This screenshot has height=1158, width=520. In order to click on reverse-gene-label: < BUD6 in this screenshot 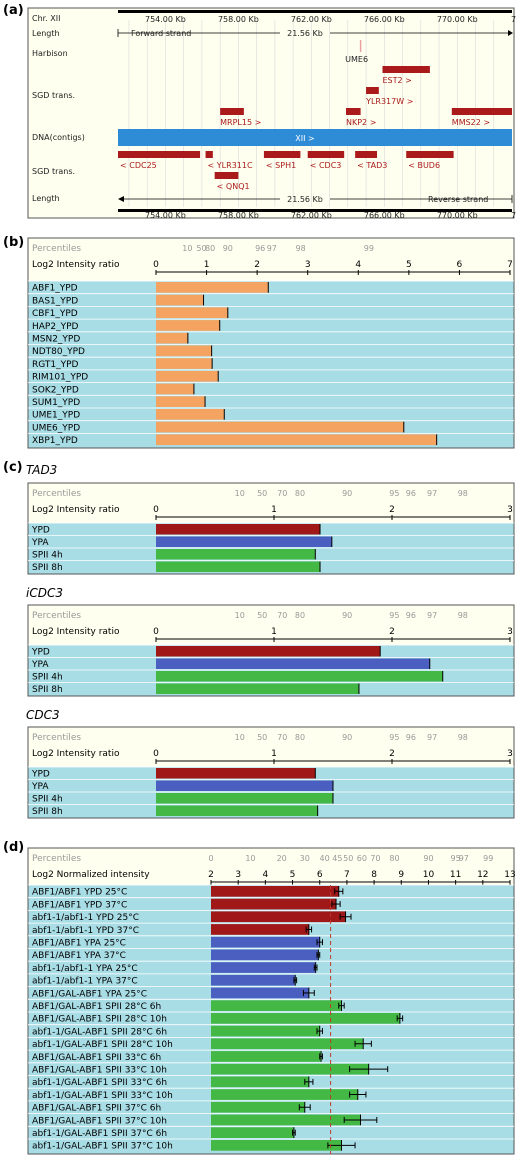, I will do `click(424, 165)`.